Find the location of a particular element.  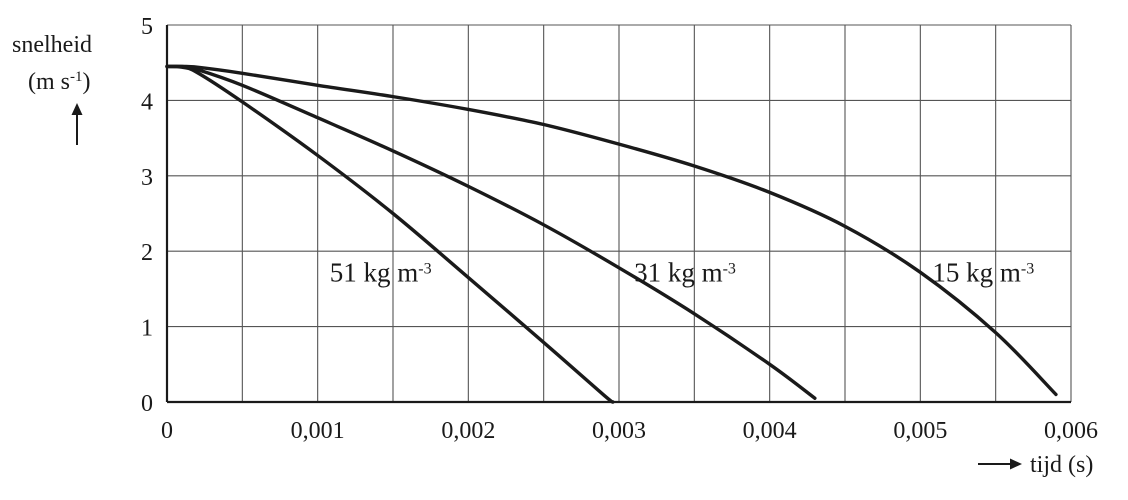

series-label-text: 15 kg m is located at coordinates (976, 272).